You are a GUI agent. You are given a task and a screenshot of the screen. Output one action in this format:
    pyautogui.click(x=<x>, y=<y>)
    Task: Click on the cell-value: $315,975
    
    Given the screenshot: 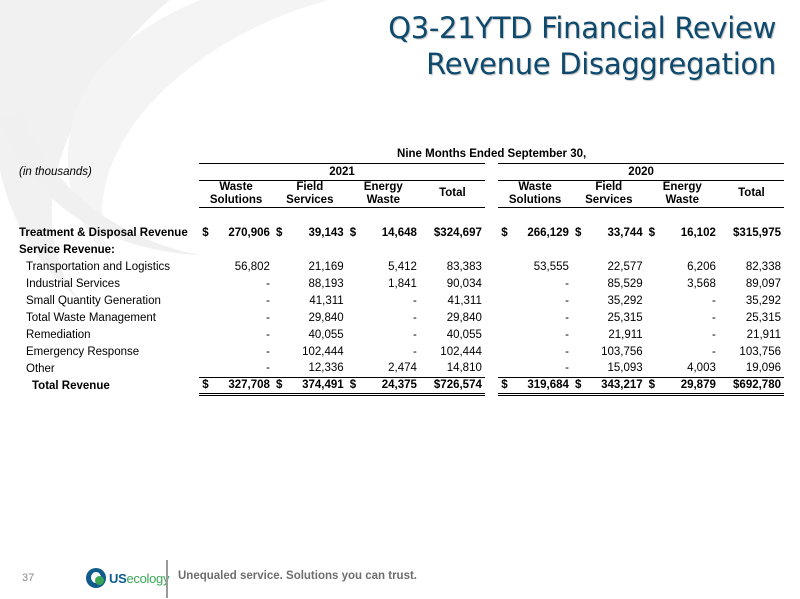 What is the action you would take?
    pyautogui.click(x=757, y=232)
    